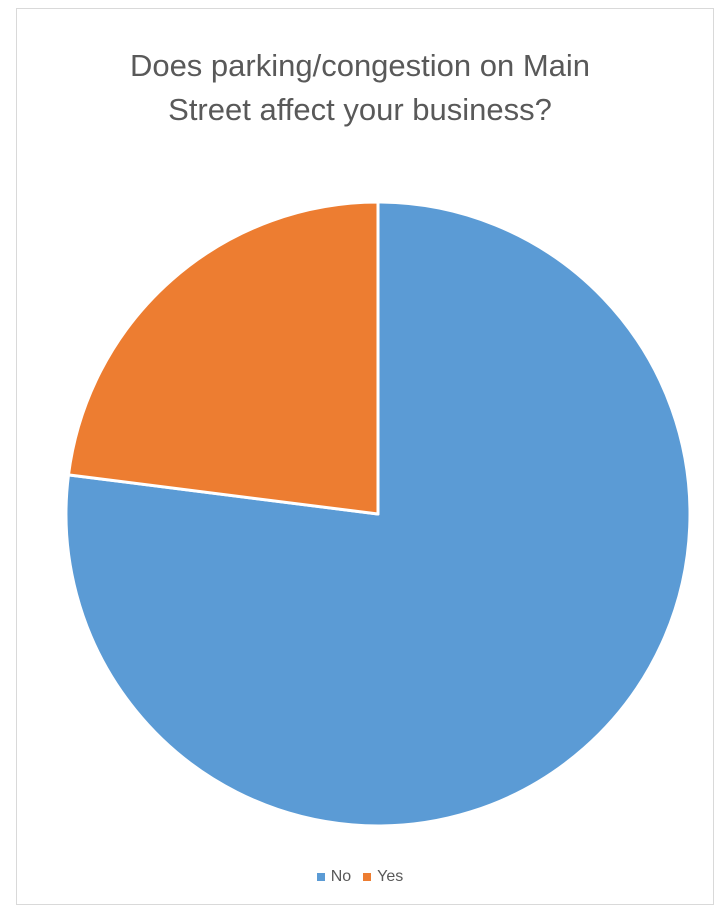  What do you see at coordinates (320, 877) in the screenshot?
I see `legend-swatch-no` at bounding box center [320, 877].